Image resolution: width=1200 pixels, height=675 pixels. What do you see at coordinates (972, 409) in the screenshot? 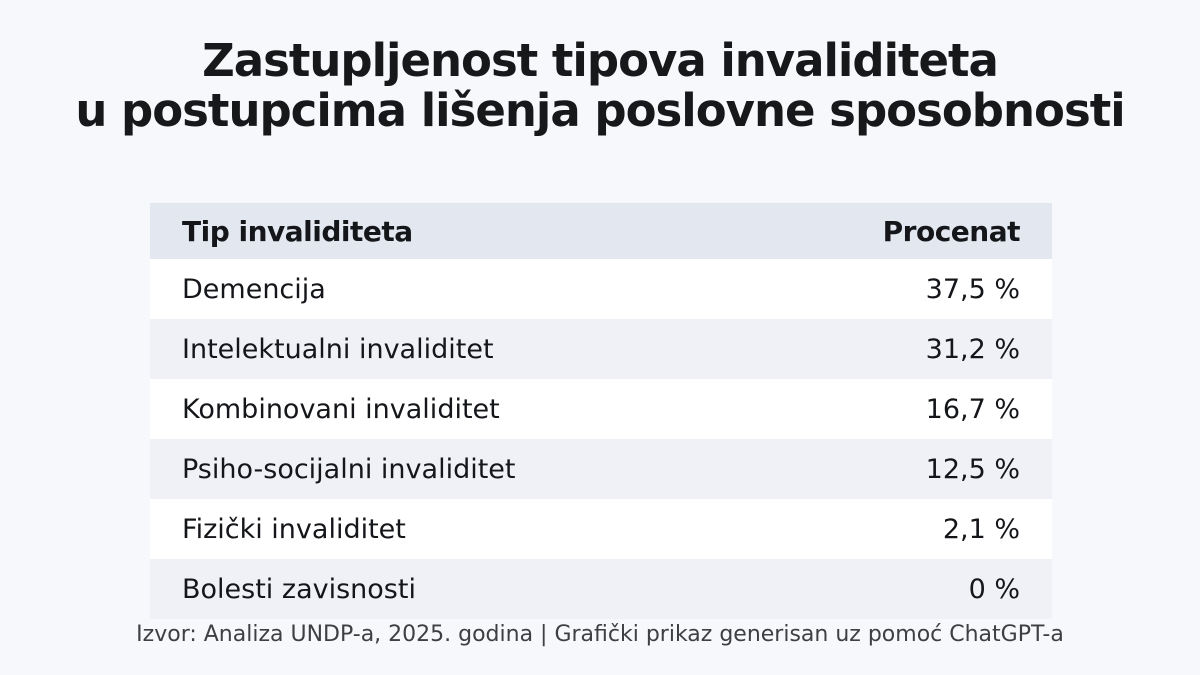
I see `percent-cell: 16,7 %` at bounding box center [972, 409].